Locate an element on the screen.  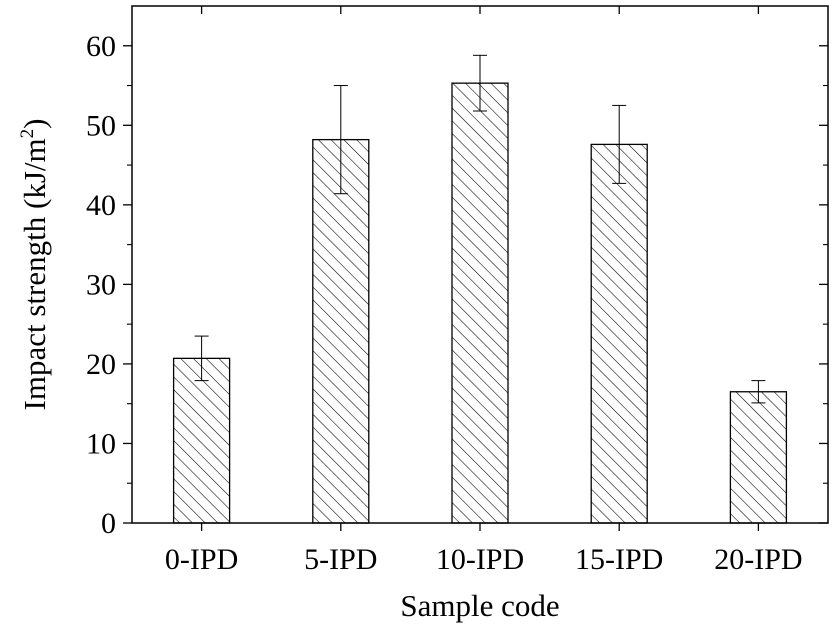
bar-15-IPD is located at coordinates (619, 333).